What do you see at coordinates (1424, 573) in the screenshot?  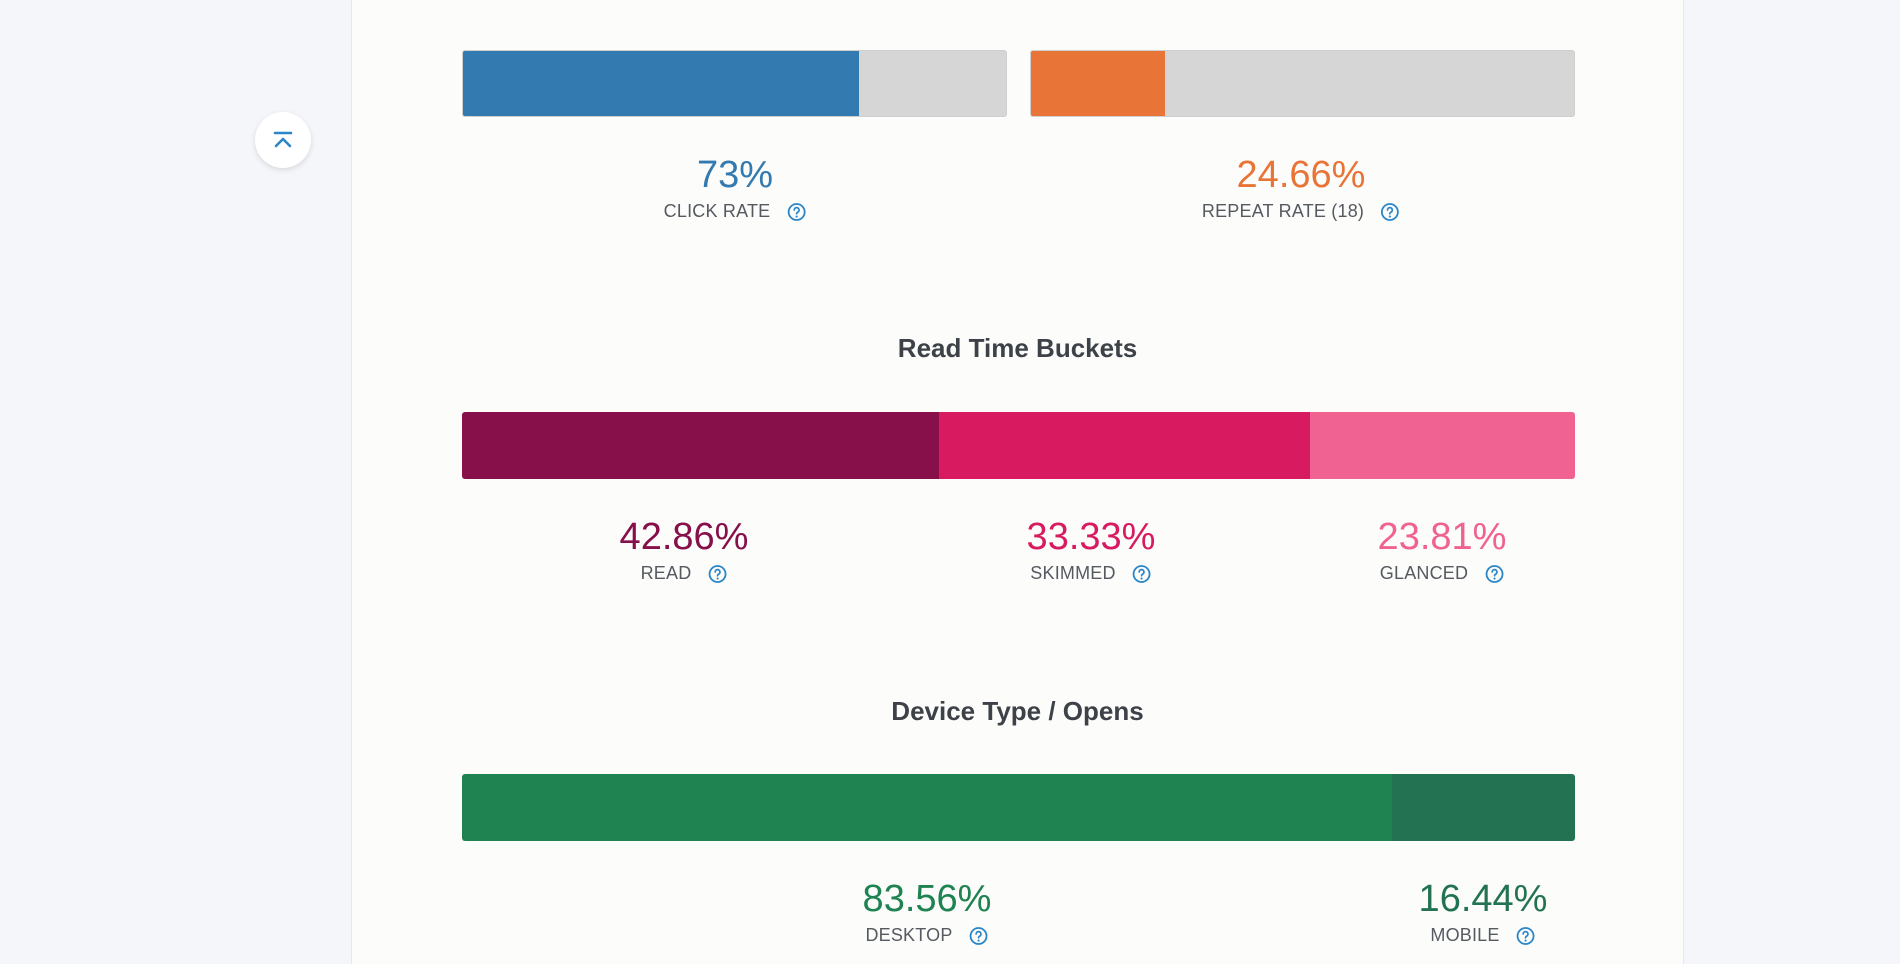 I see `glanced-label: GLANCED` at bounding box center [1424, 573].